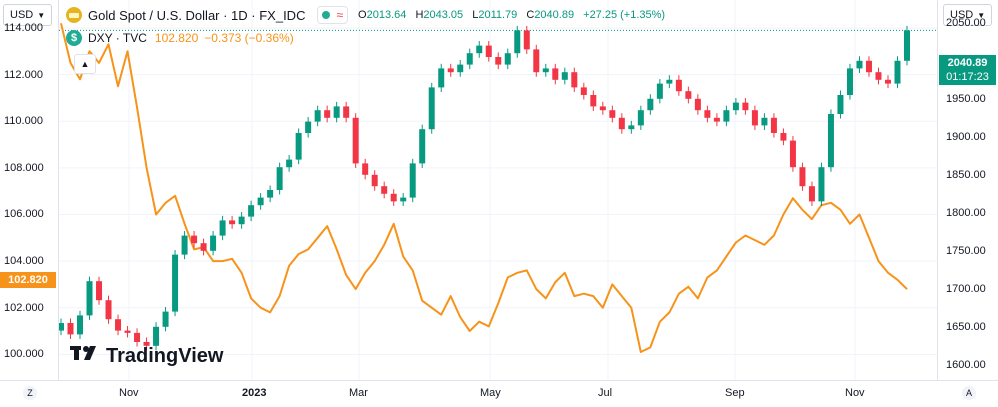 Image resolution: width=998 pixels, height=407 pixels. Describe the element at coordinates (24, 354) in the screenshot. I see `left-axis-tick-label: 100.000` at that location.